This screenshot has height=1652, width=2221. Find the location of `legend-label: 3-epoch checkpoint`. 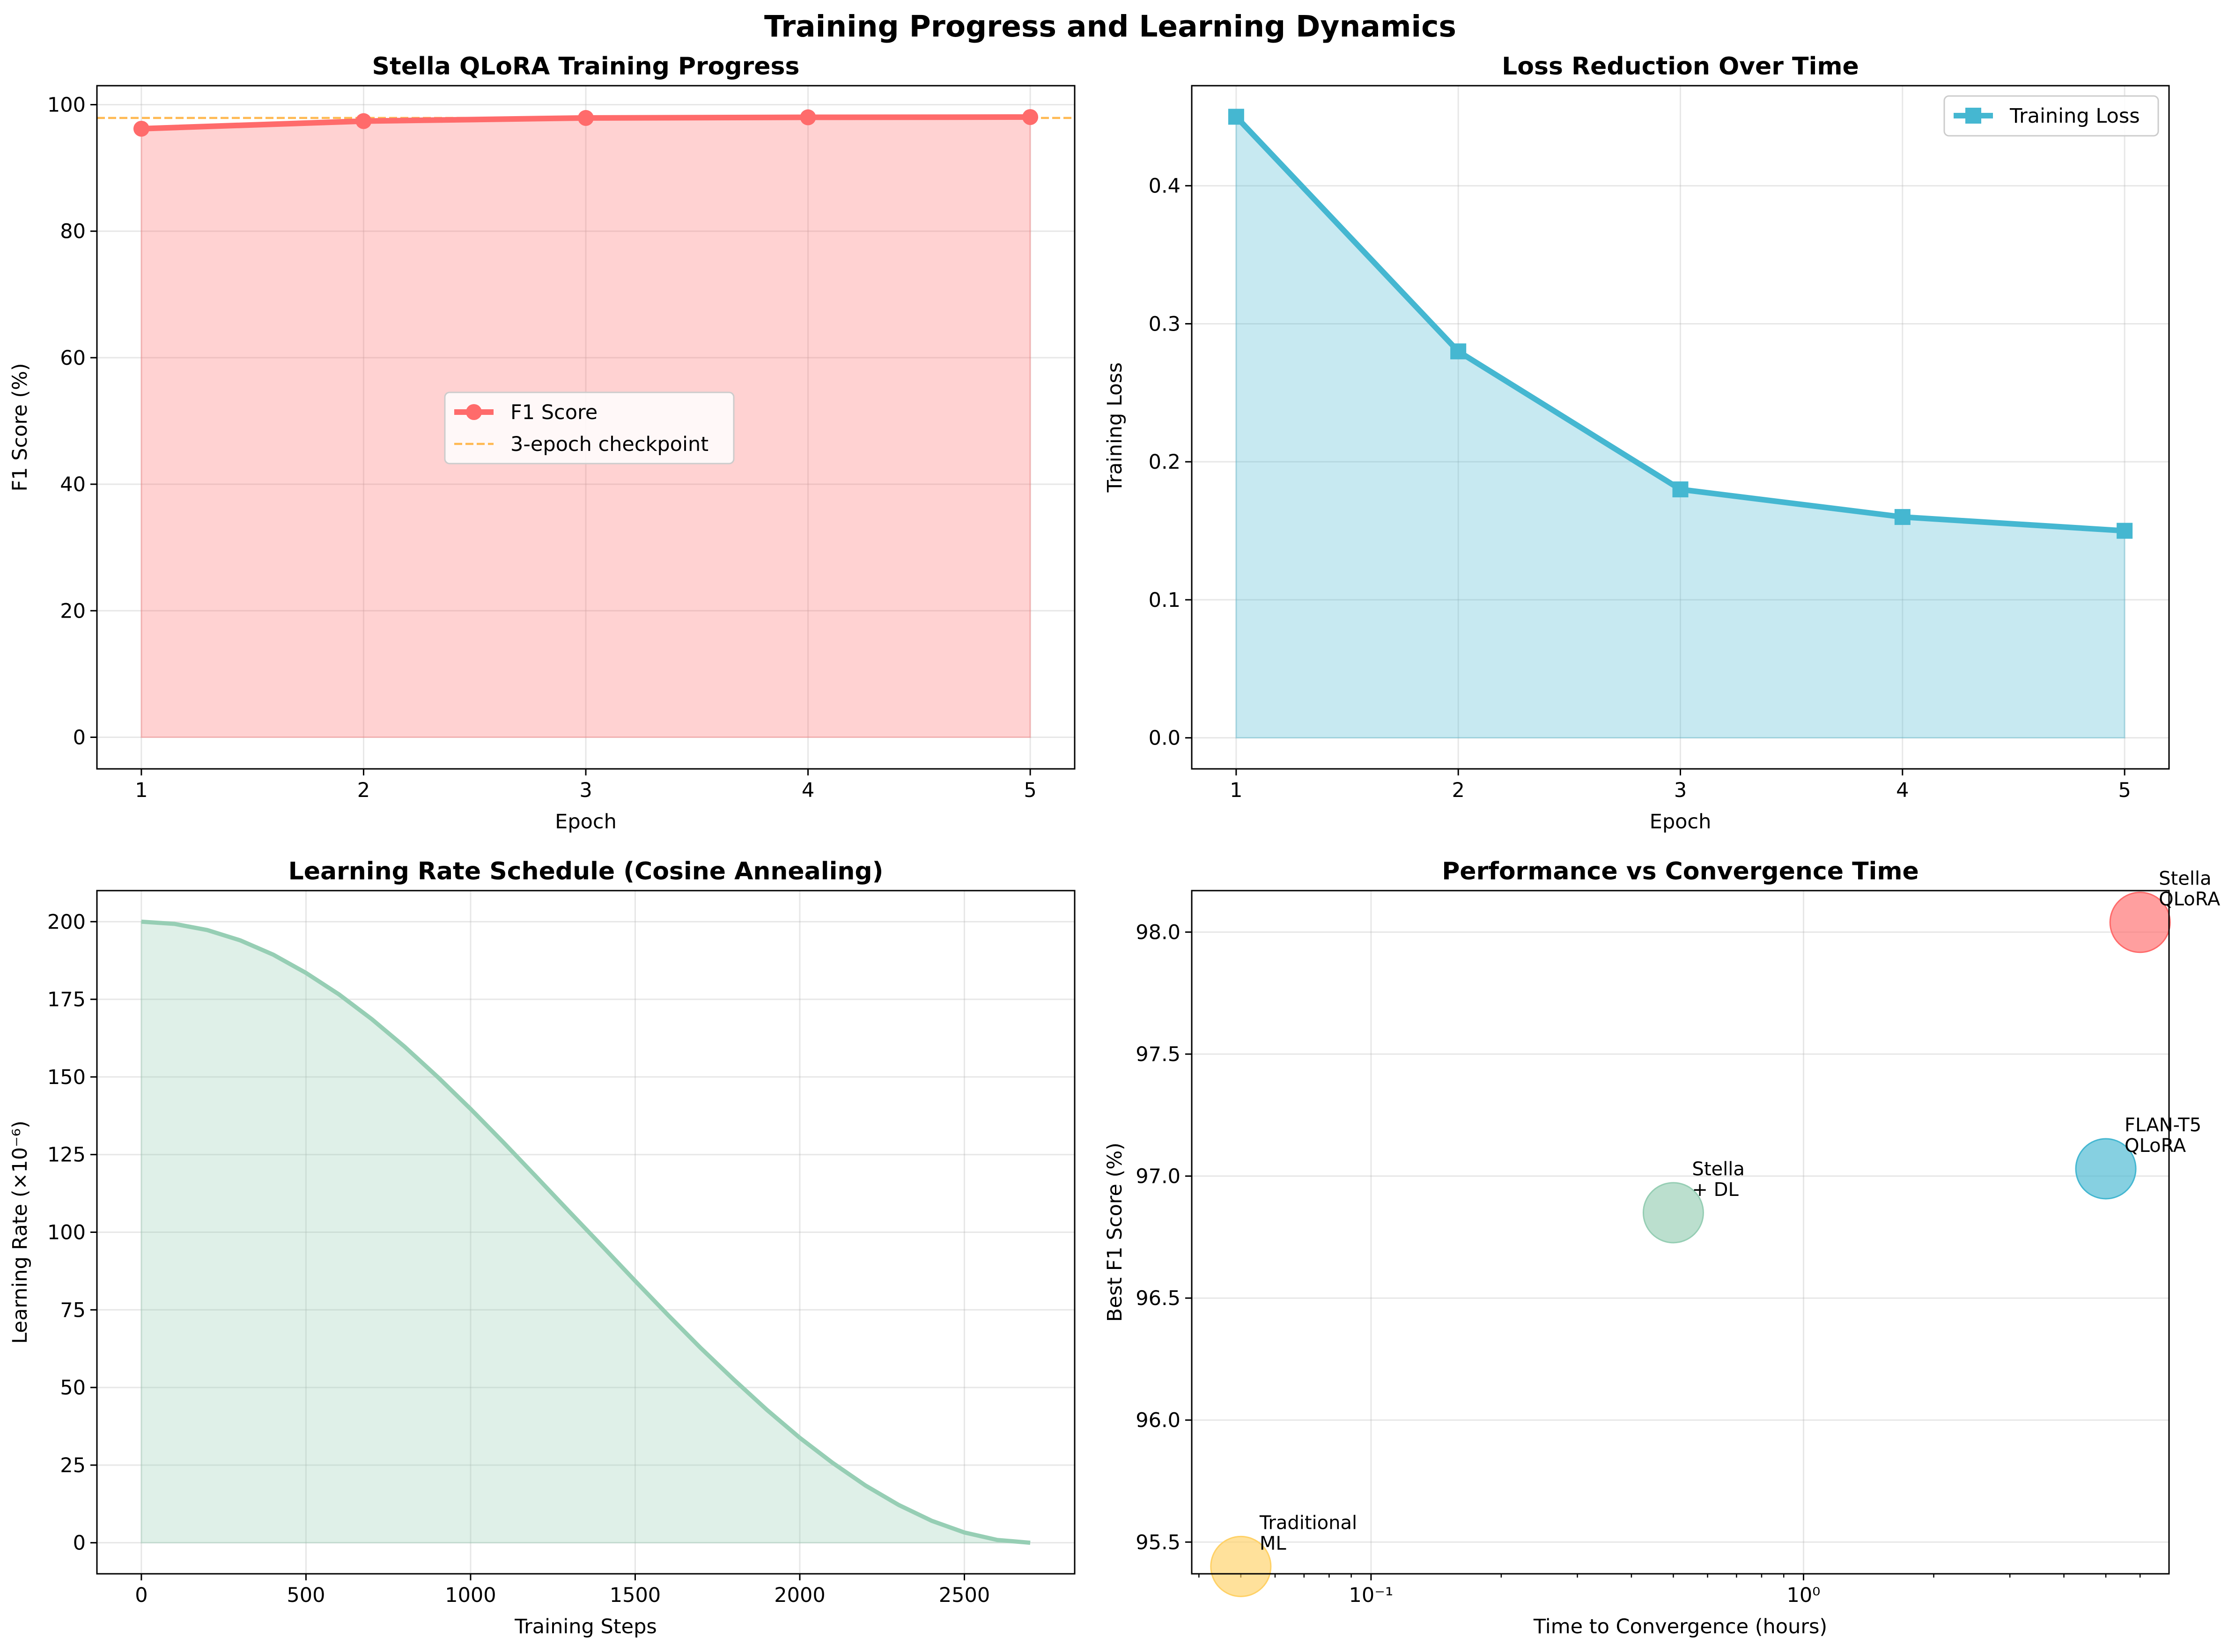

legend-label: 3-epoch checkpoint is located at coordinates (609, 444).